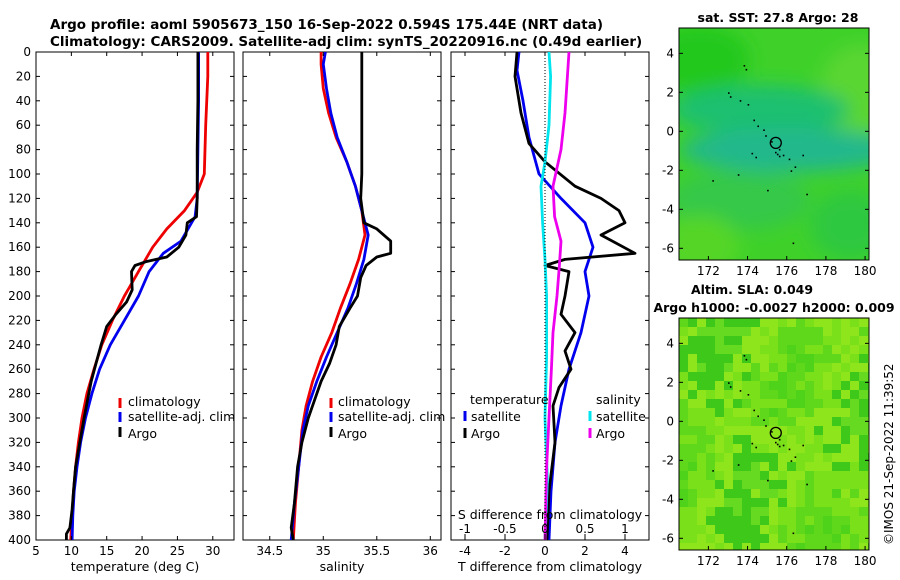 The image size is (900, 580). What do you see at coordinates (747, 561) in the screenshot?
I see `map-x-tick: 174` at bounding box center [747, 561].